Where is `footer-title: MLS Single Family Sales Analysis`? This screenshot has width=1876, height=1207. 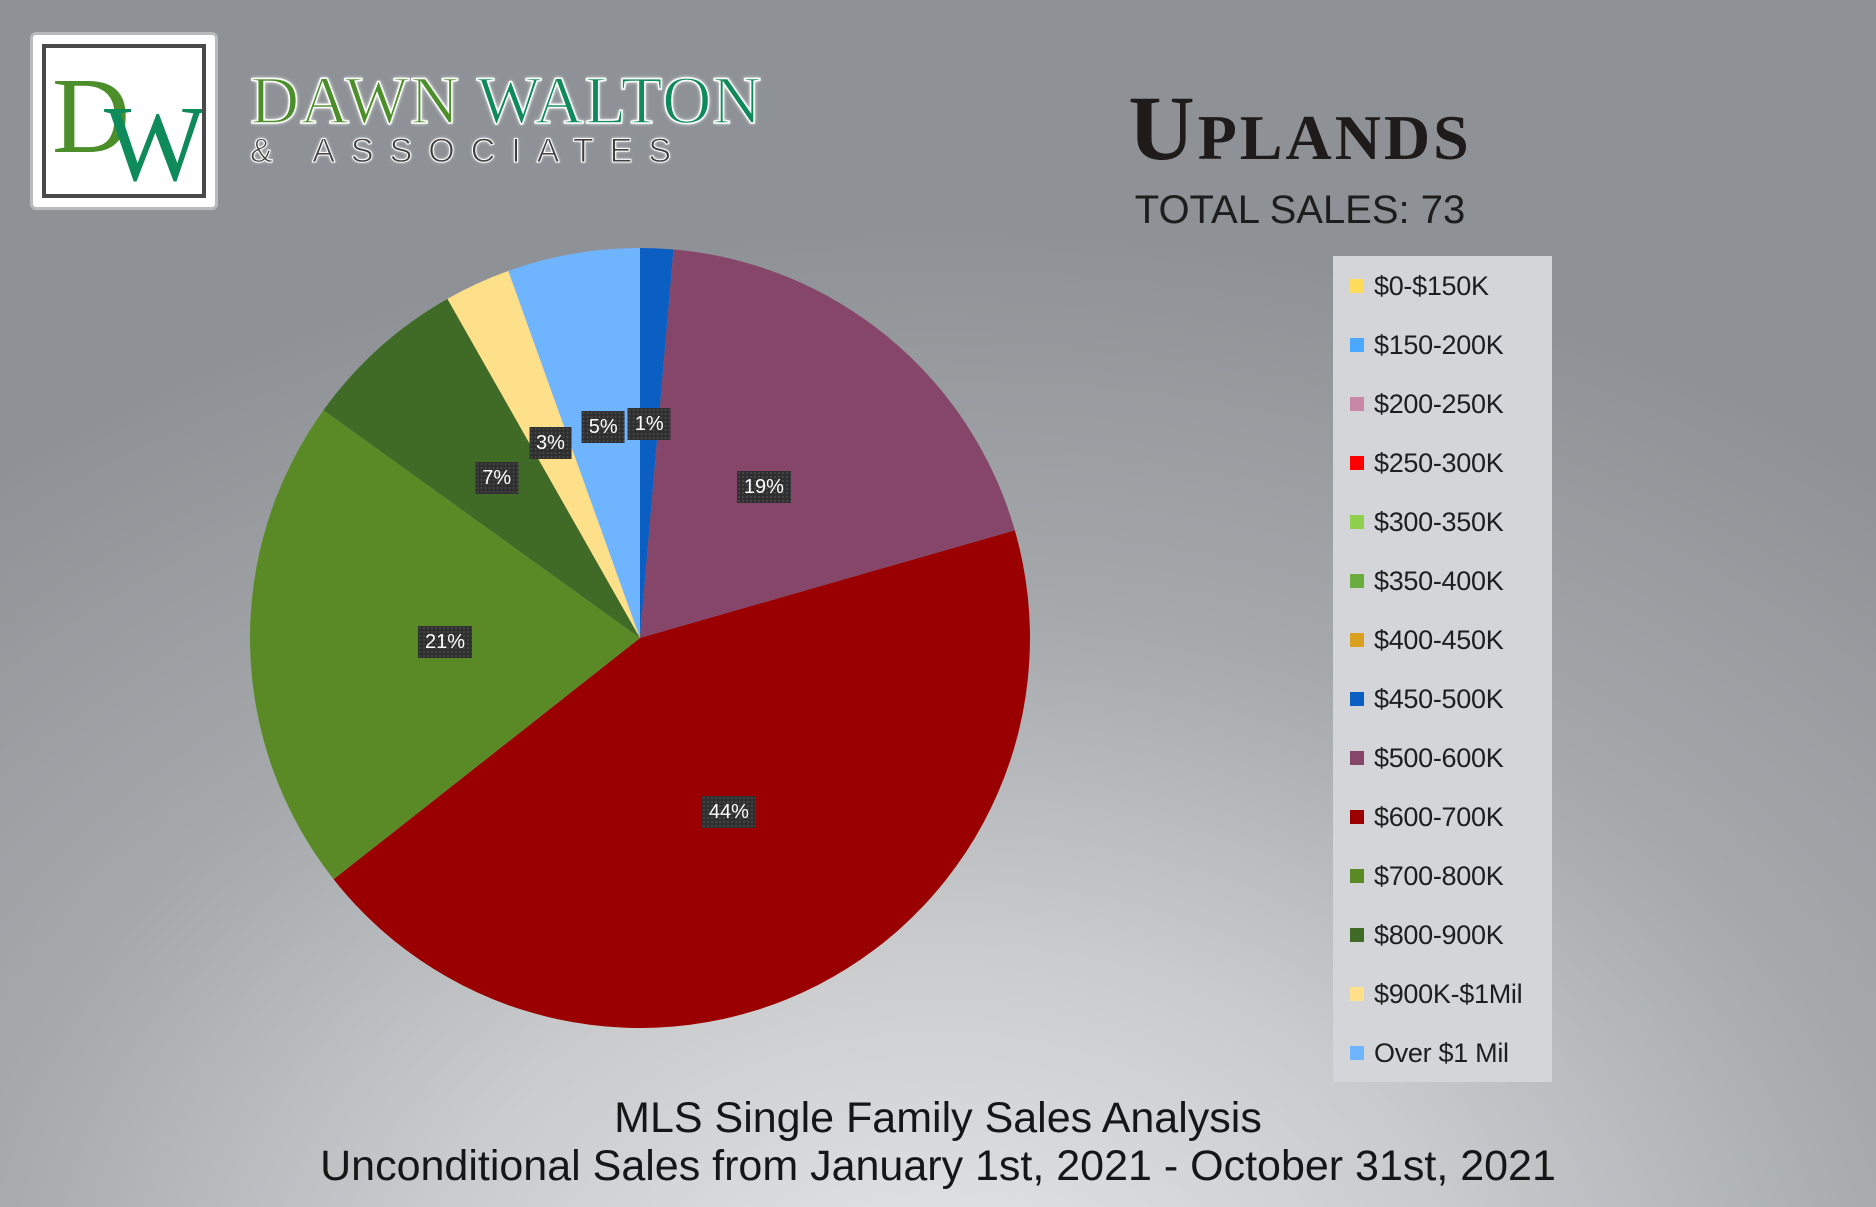 footer-title: MLS Single Family Sales Analysis is located at coordinates (938, 1118).